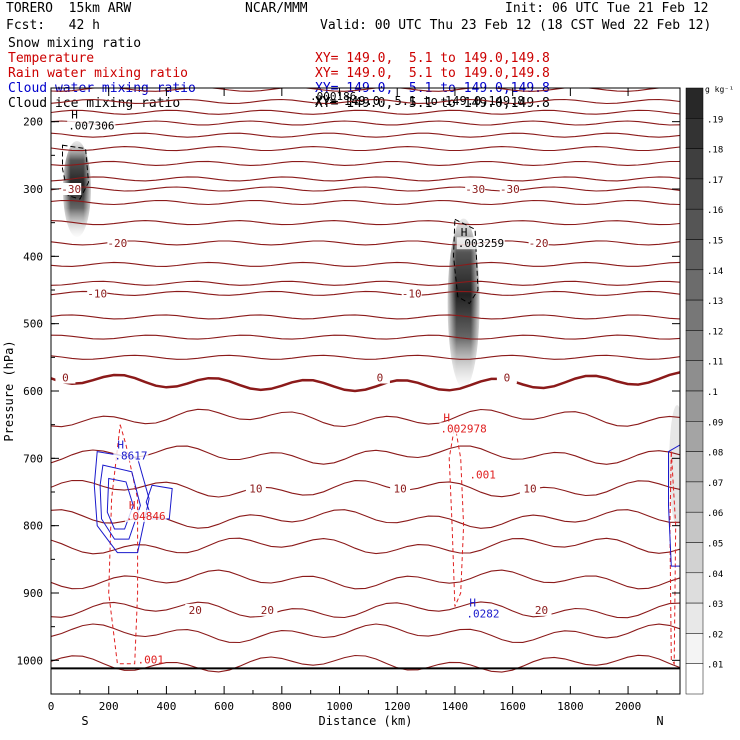  Describe the element at coordinates (420, 101) in the screenshot. I see `snow-xy: XY= 149.0, 5.1 to 149.0,149.8` at that location.